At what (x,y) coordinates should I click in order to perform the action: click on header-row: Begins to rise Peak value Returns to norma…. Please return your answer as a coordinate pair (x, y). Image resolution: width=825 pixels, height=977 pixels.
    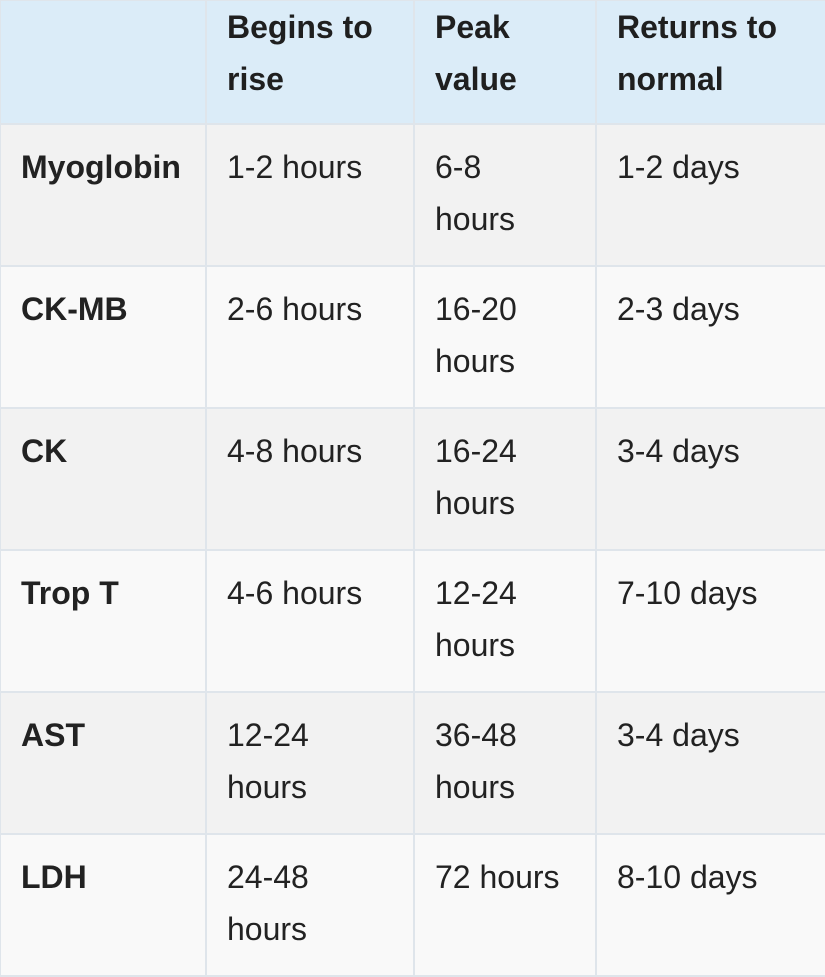
    Looking at the image, I should click on (412, 62).